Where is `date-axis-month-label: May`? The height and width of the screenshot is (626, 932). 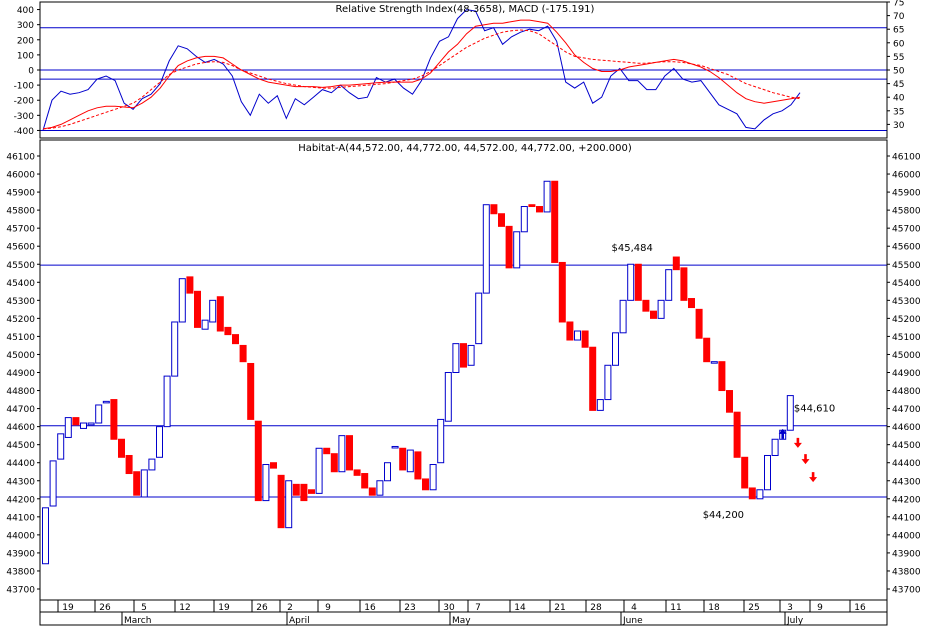 date-axis-month-label: May is located at coordinates (461, 621).